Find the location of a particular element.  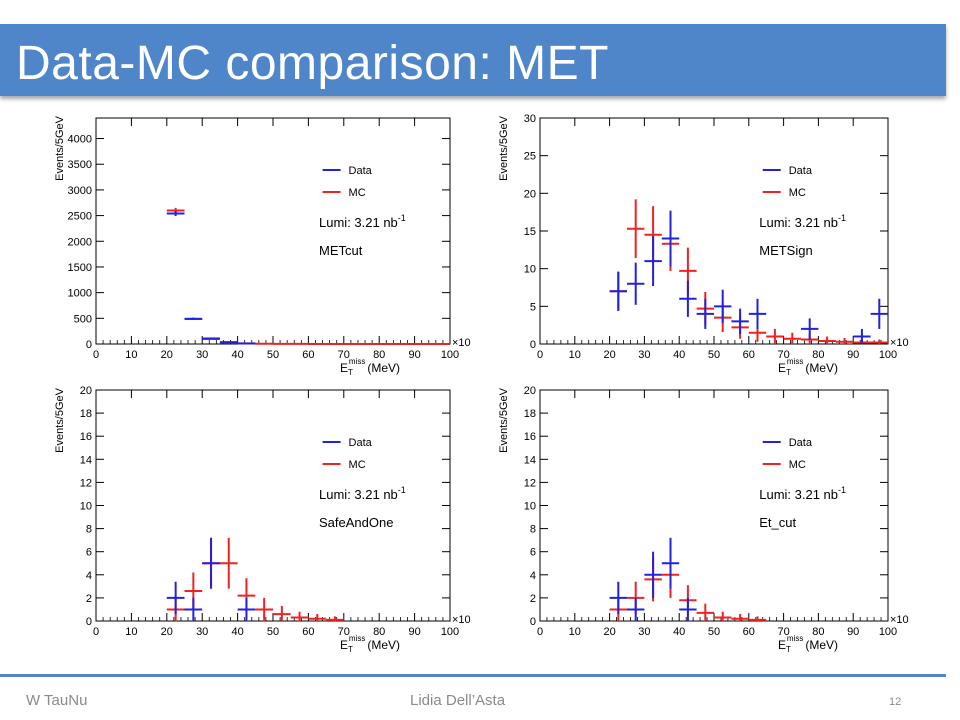

y-tick-label: 25 is located at coordinates (530, 157).